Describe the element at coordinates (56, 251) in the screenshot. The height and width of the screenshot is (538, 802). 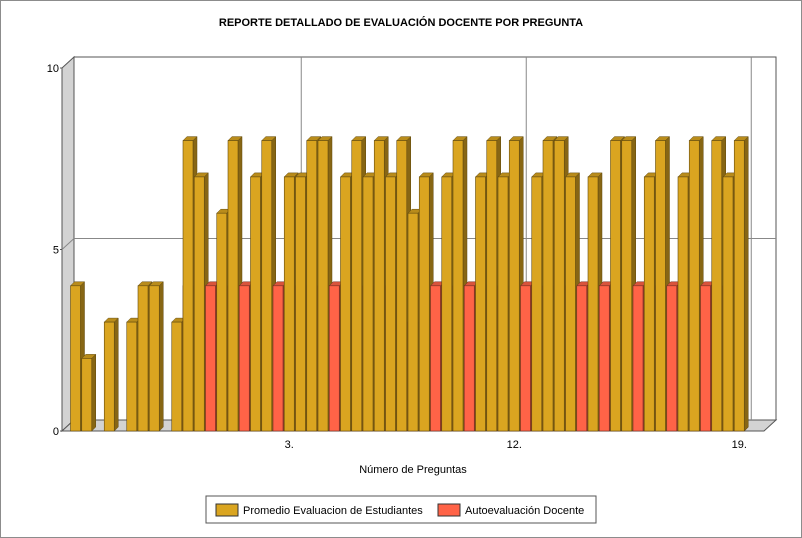
I see `y-tick-label: 5` at that location.